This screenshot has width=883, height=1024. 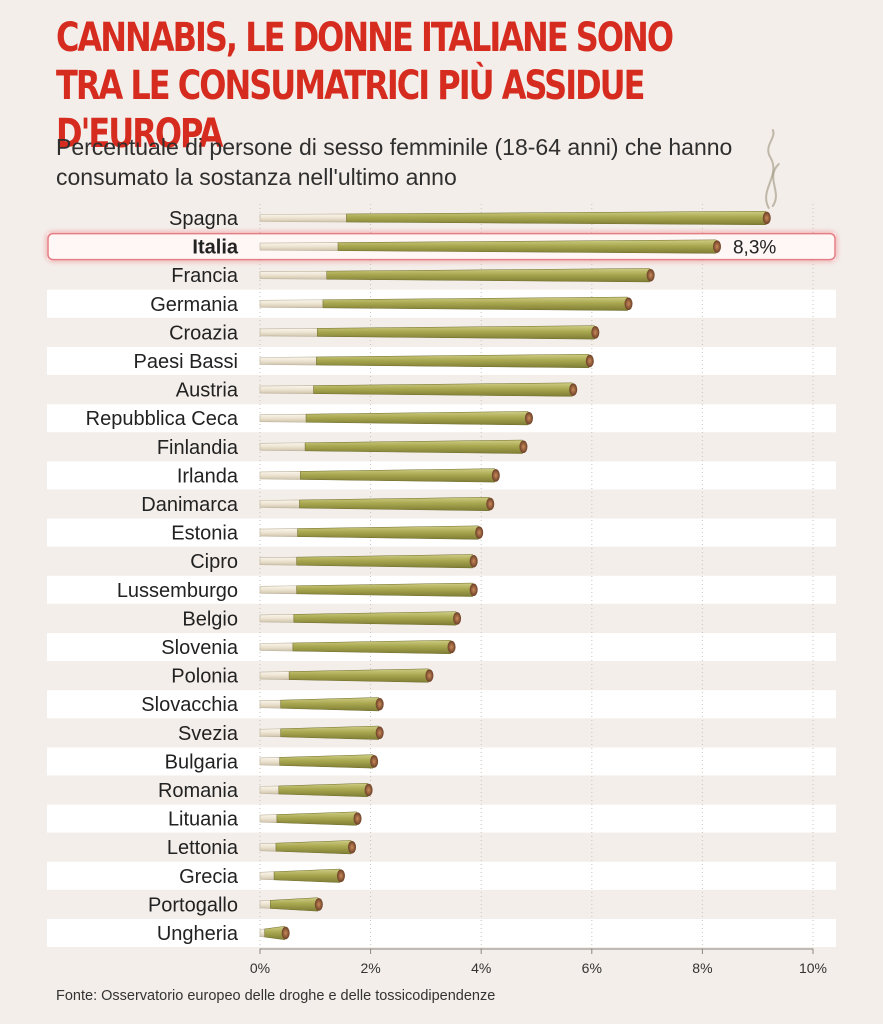 What do you see at coordinates (207, 391) in the screenshot?
I see `category-label: Austria` at bounding box center [207, 391].